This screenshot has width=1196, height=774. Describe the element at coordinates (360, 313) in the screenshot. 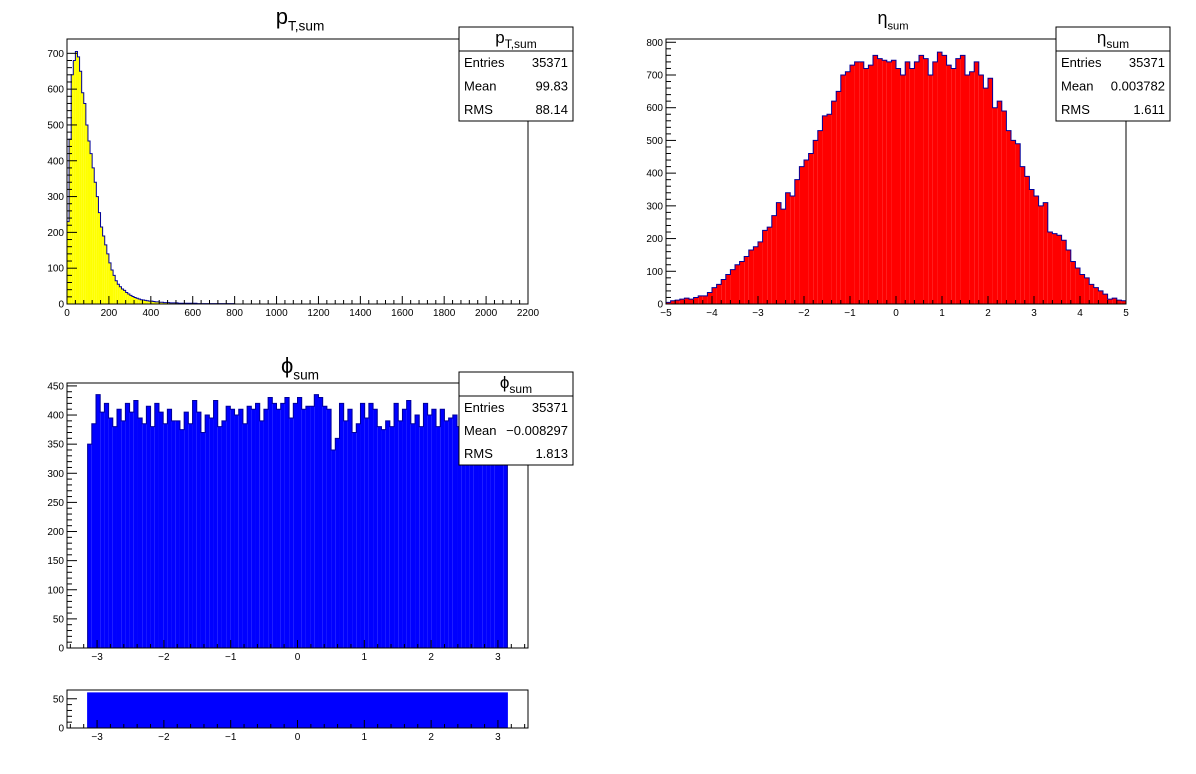

I see `pt-x-tick-label: 1400` at that location.